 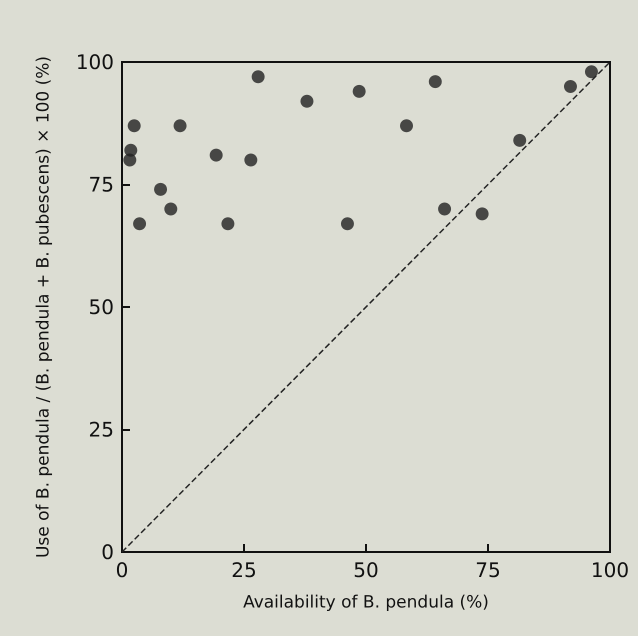 What do you see at coordinates (101, 430) in the screenshot?
I see `y-tick-label: 25` at bounding box center [101, 430].